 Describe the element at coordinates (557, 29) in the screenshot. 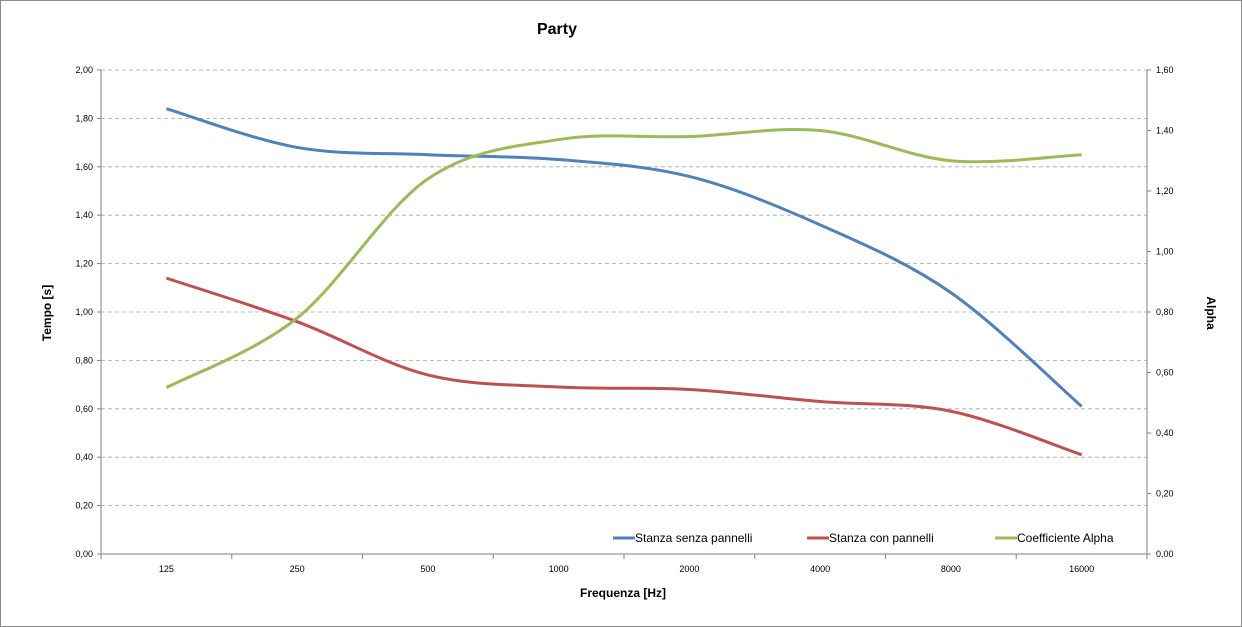

I see `chart-title: Party` at that location.